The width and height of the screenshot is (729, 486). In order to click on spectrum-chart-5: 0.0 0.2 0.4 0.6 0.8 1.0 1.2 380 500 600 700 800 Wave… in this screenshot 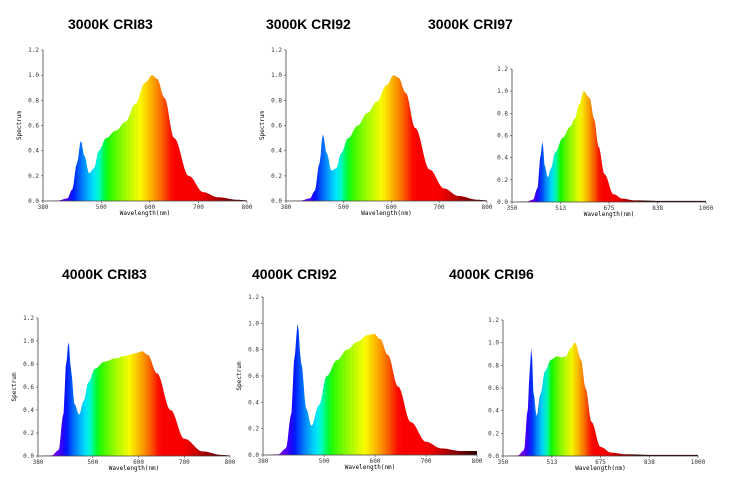, I will do `click(359, 382)`.